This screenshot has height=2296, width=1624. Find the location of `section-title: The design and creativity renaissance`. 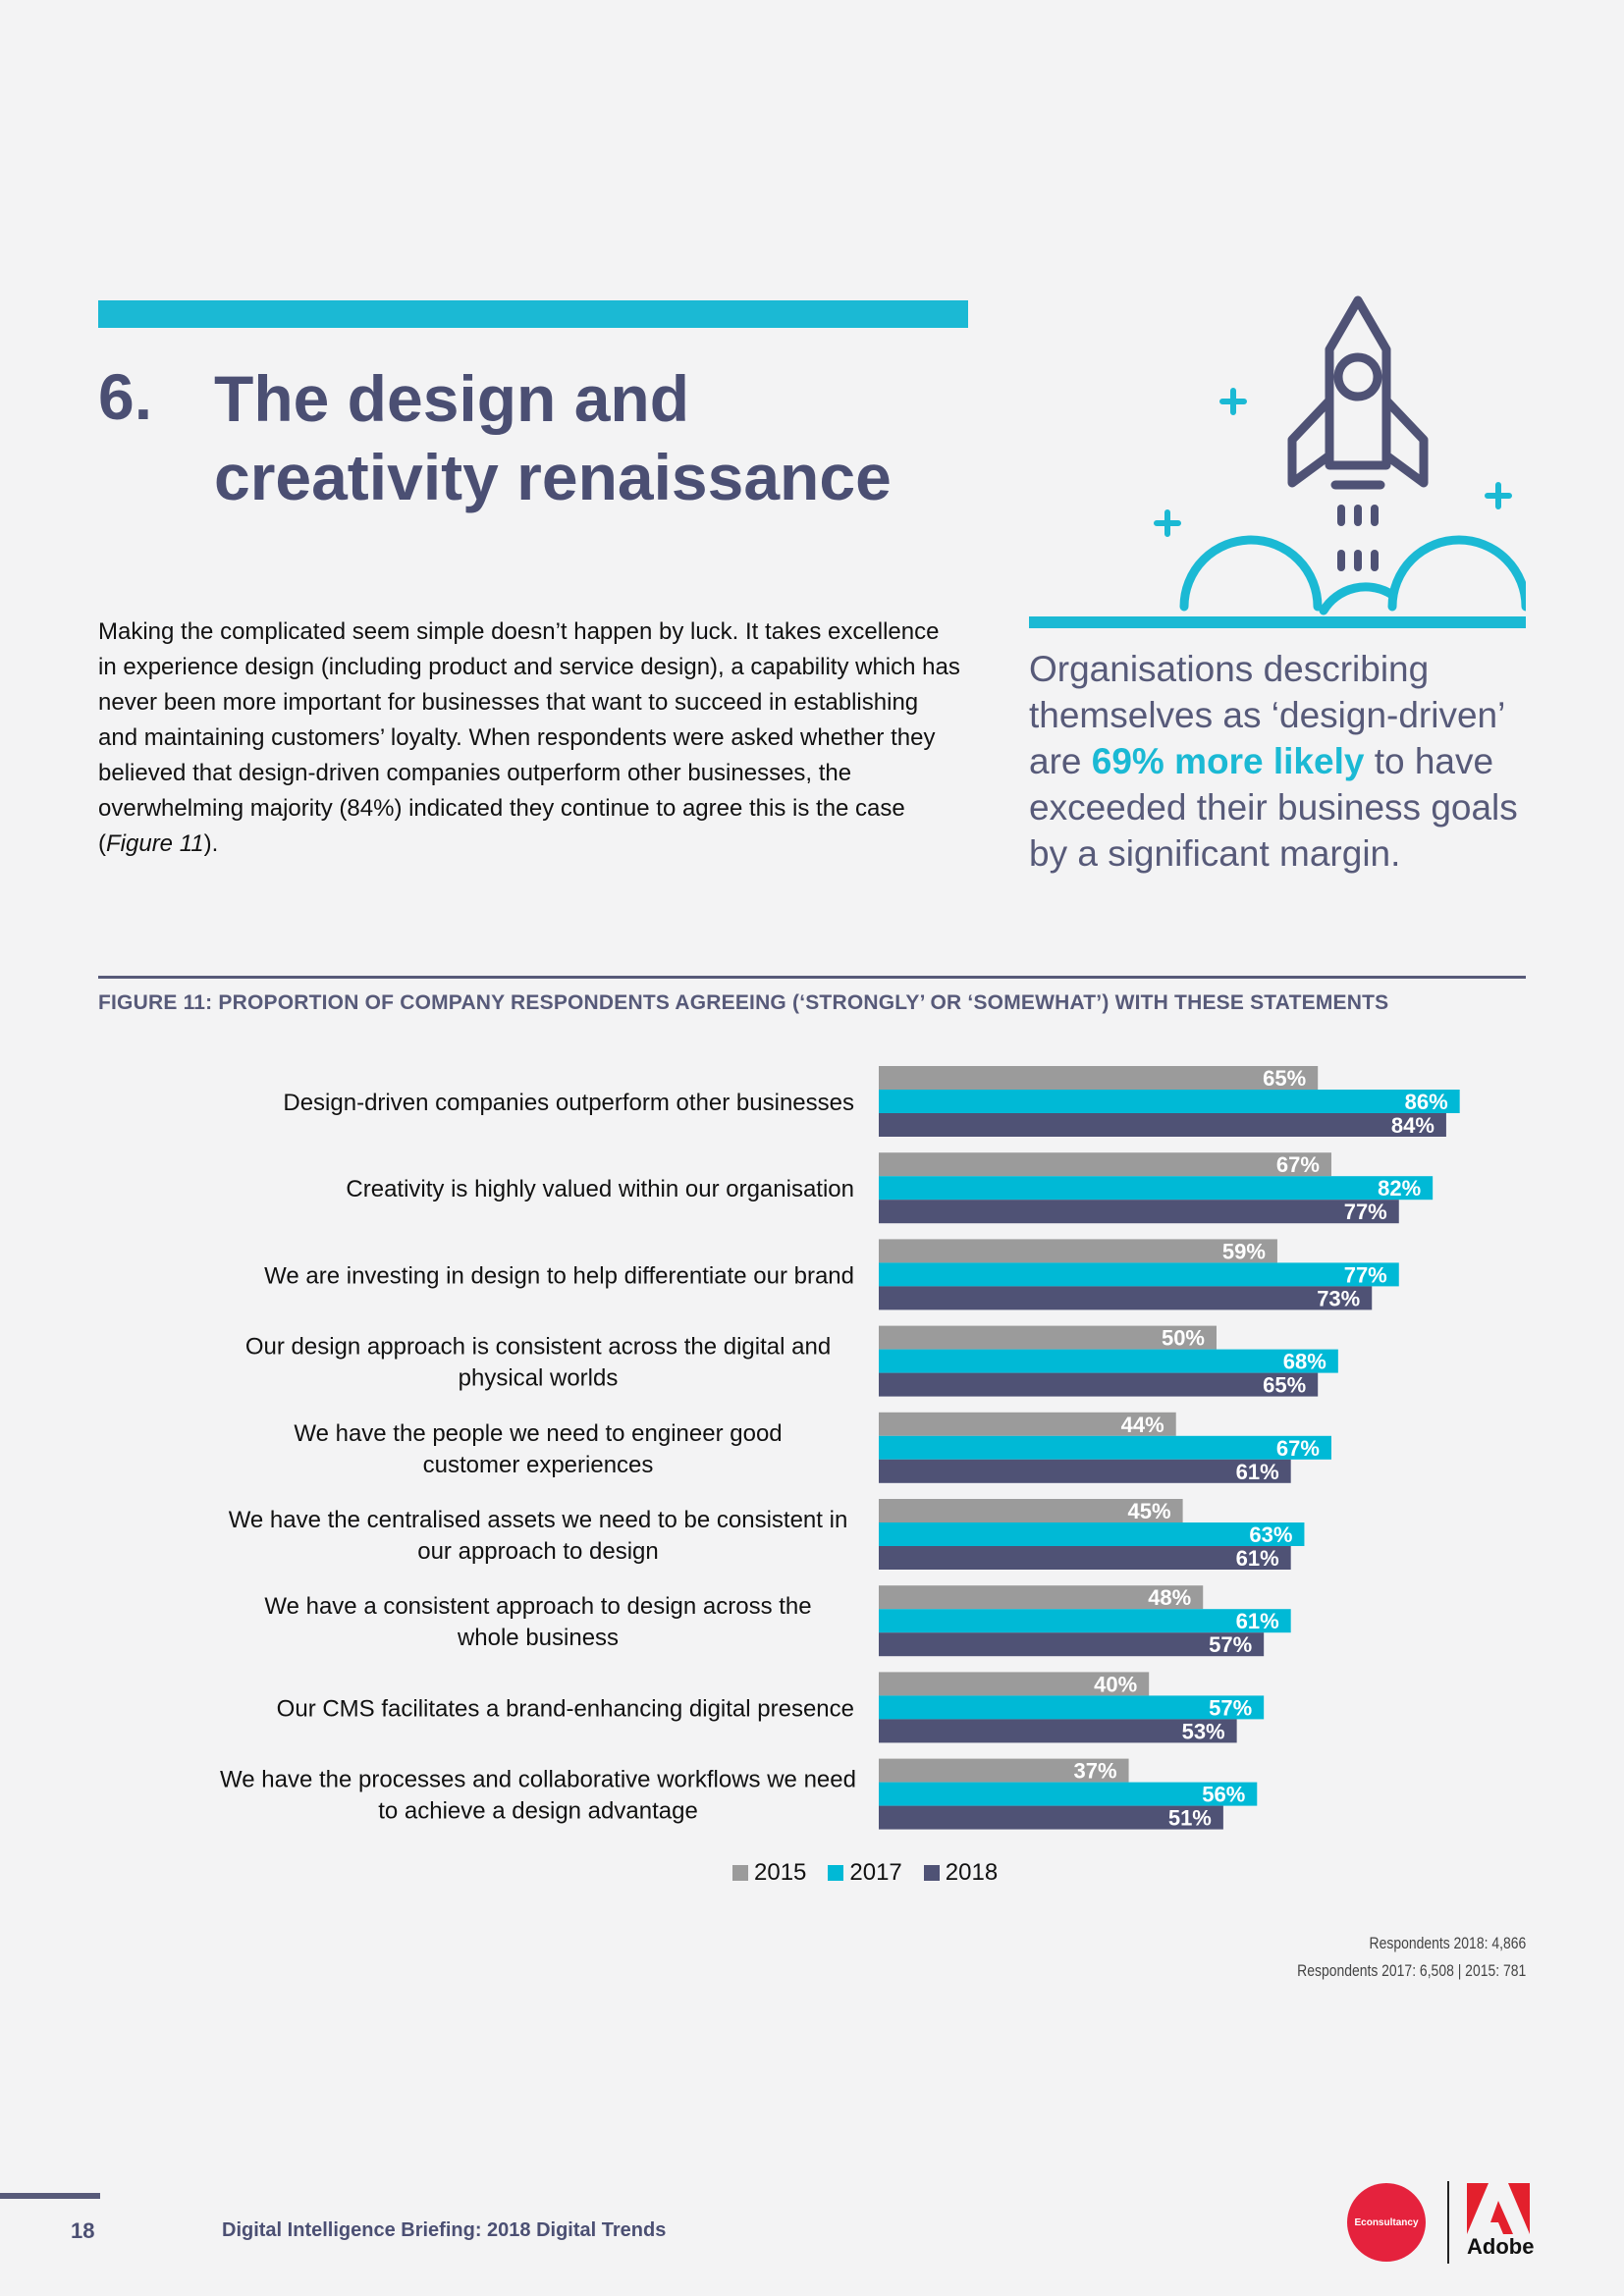

section-title: The design and creativity renaissance is located at coordinates (553, 437).